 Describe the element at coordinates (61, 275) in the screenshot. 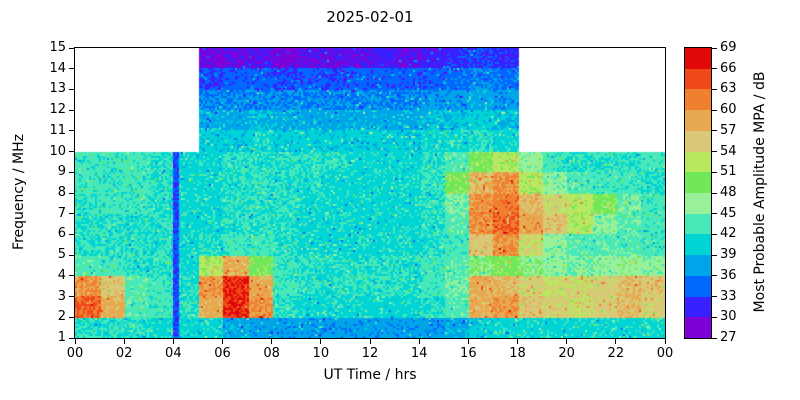

I see `y-tick-label: 4` at that location.